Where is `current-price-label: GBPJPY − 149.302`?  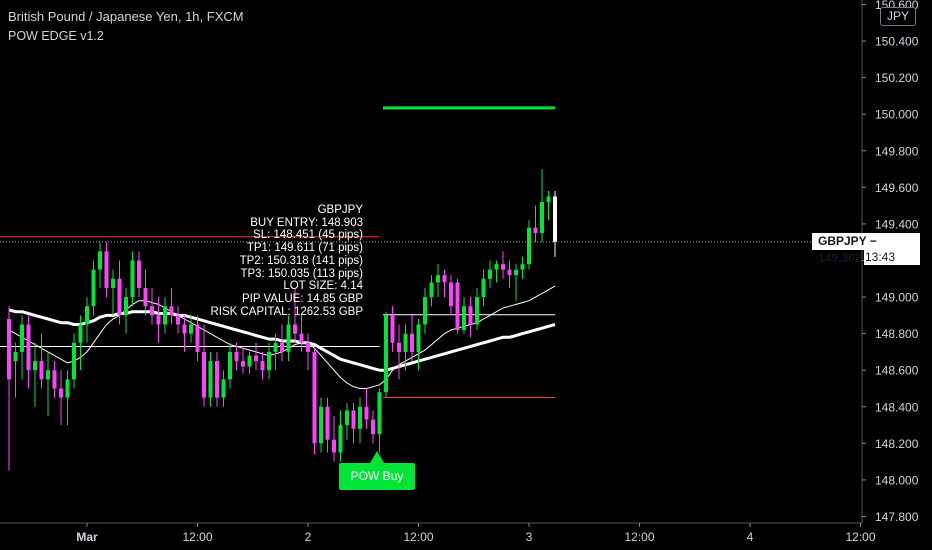 current-price-label: GBPJPY − 149.302 is located at coordinates (866, 249).